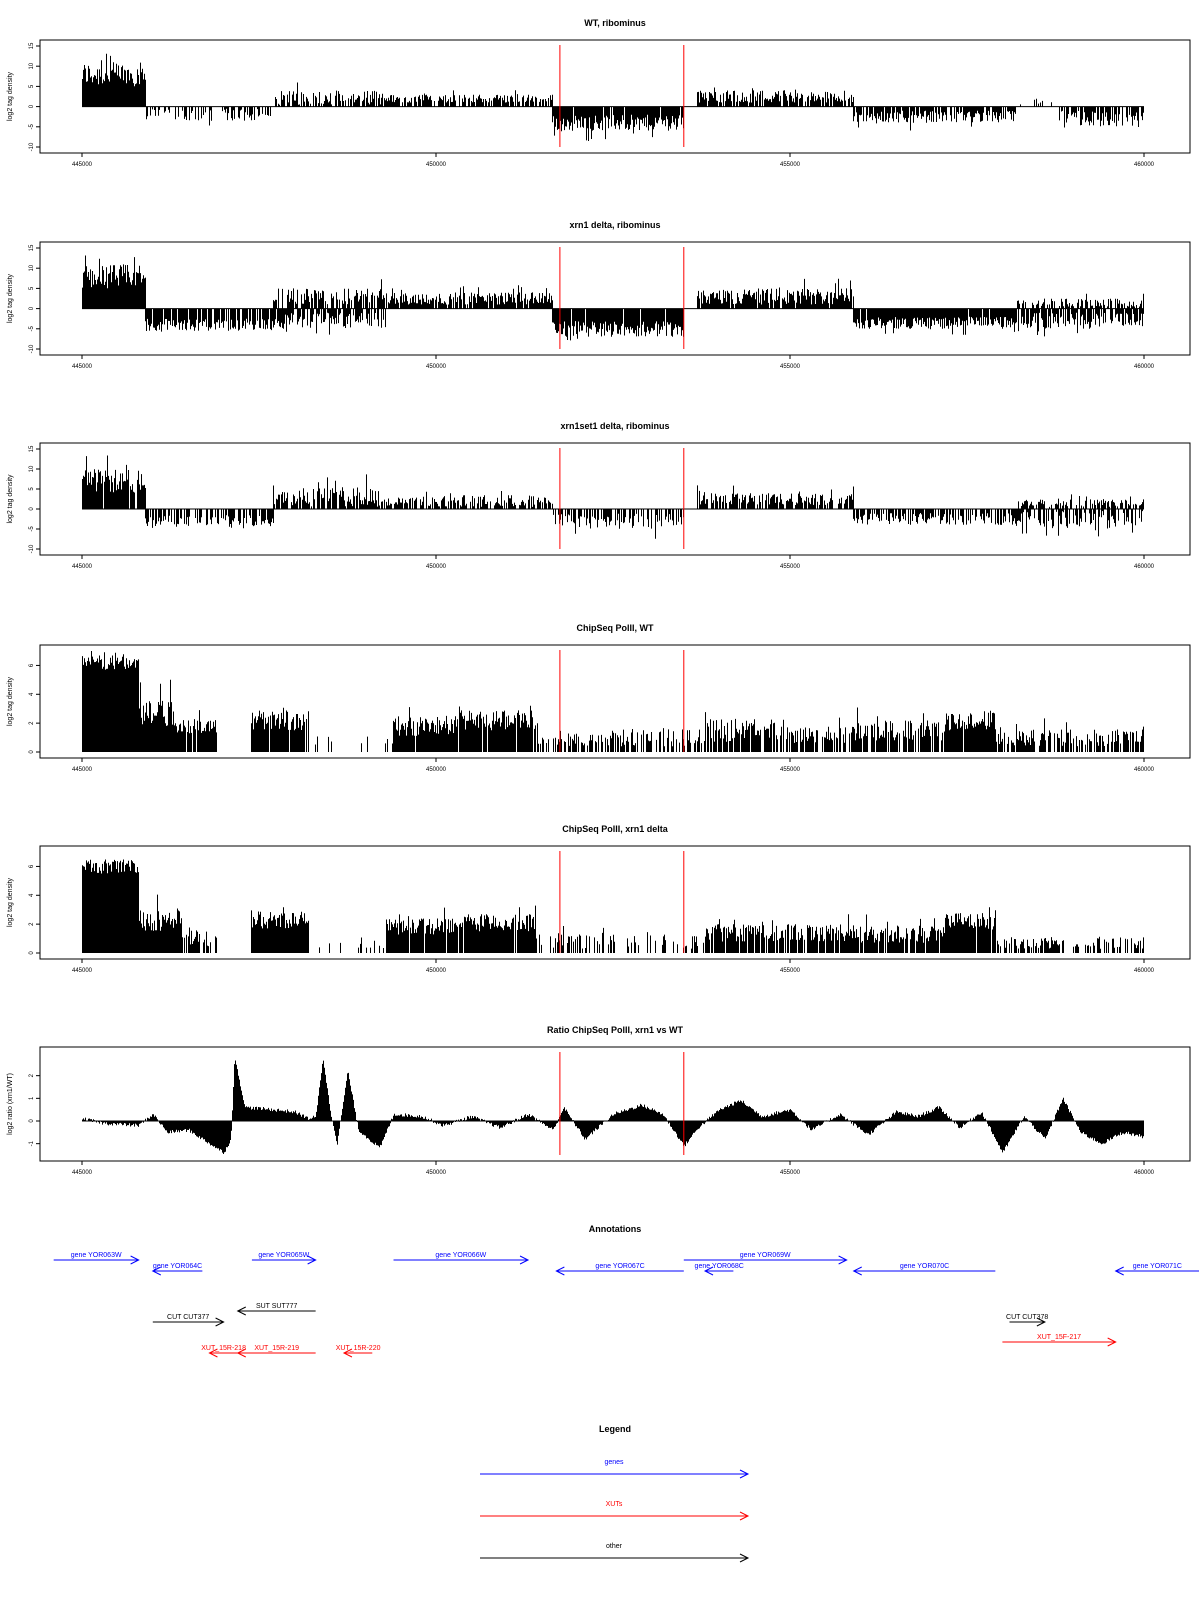  Describe the element at coordinates (32, 146) in the screenshot. I see `y-tick-label: -10` at that location.